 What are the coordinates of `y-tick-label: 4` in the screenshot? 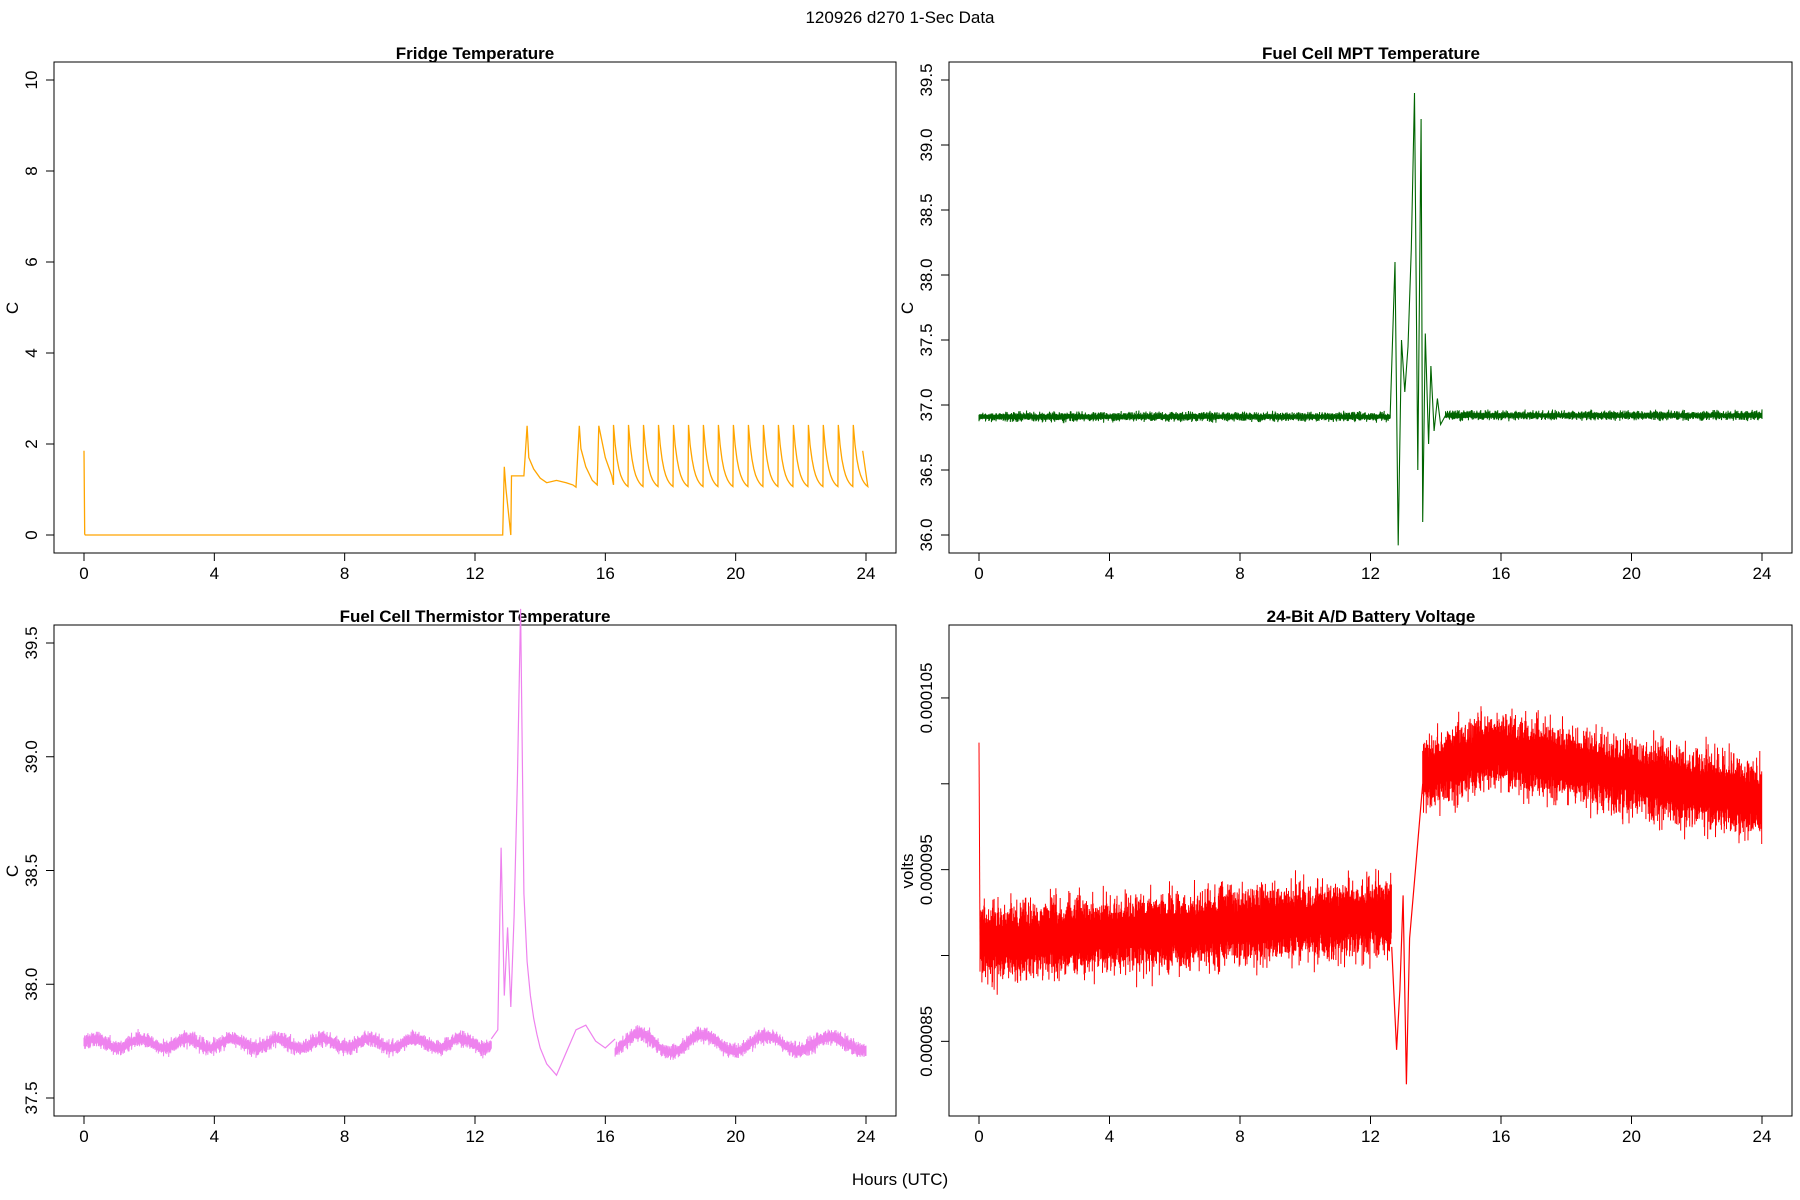 It's located at (31, 352).